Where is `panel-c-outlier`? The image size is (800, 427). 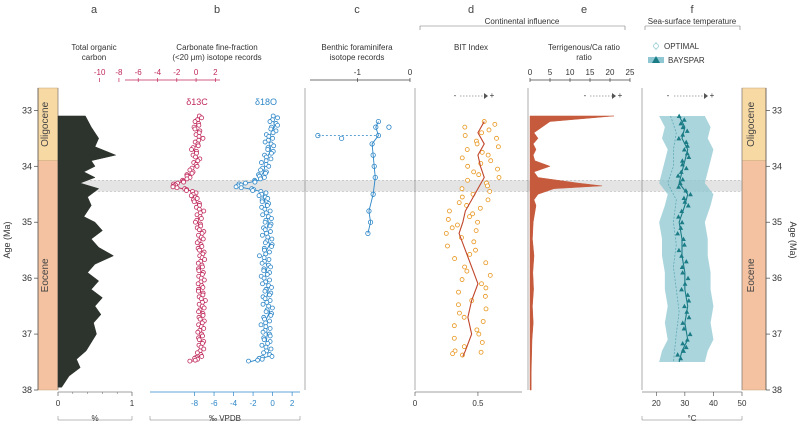 panel-c-outlier is located at coordinates (341, 138).